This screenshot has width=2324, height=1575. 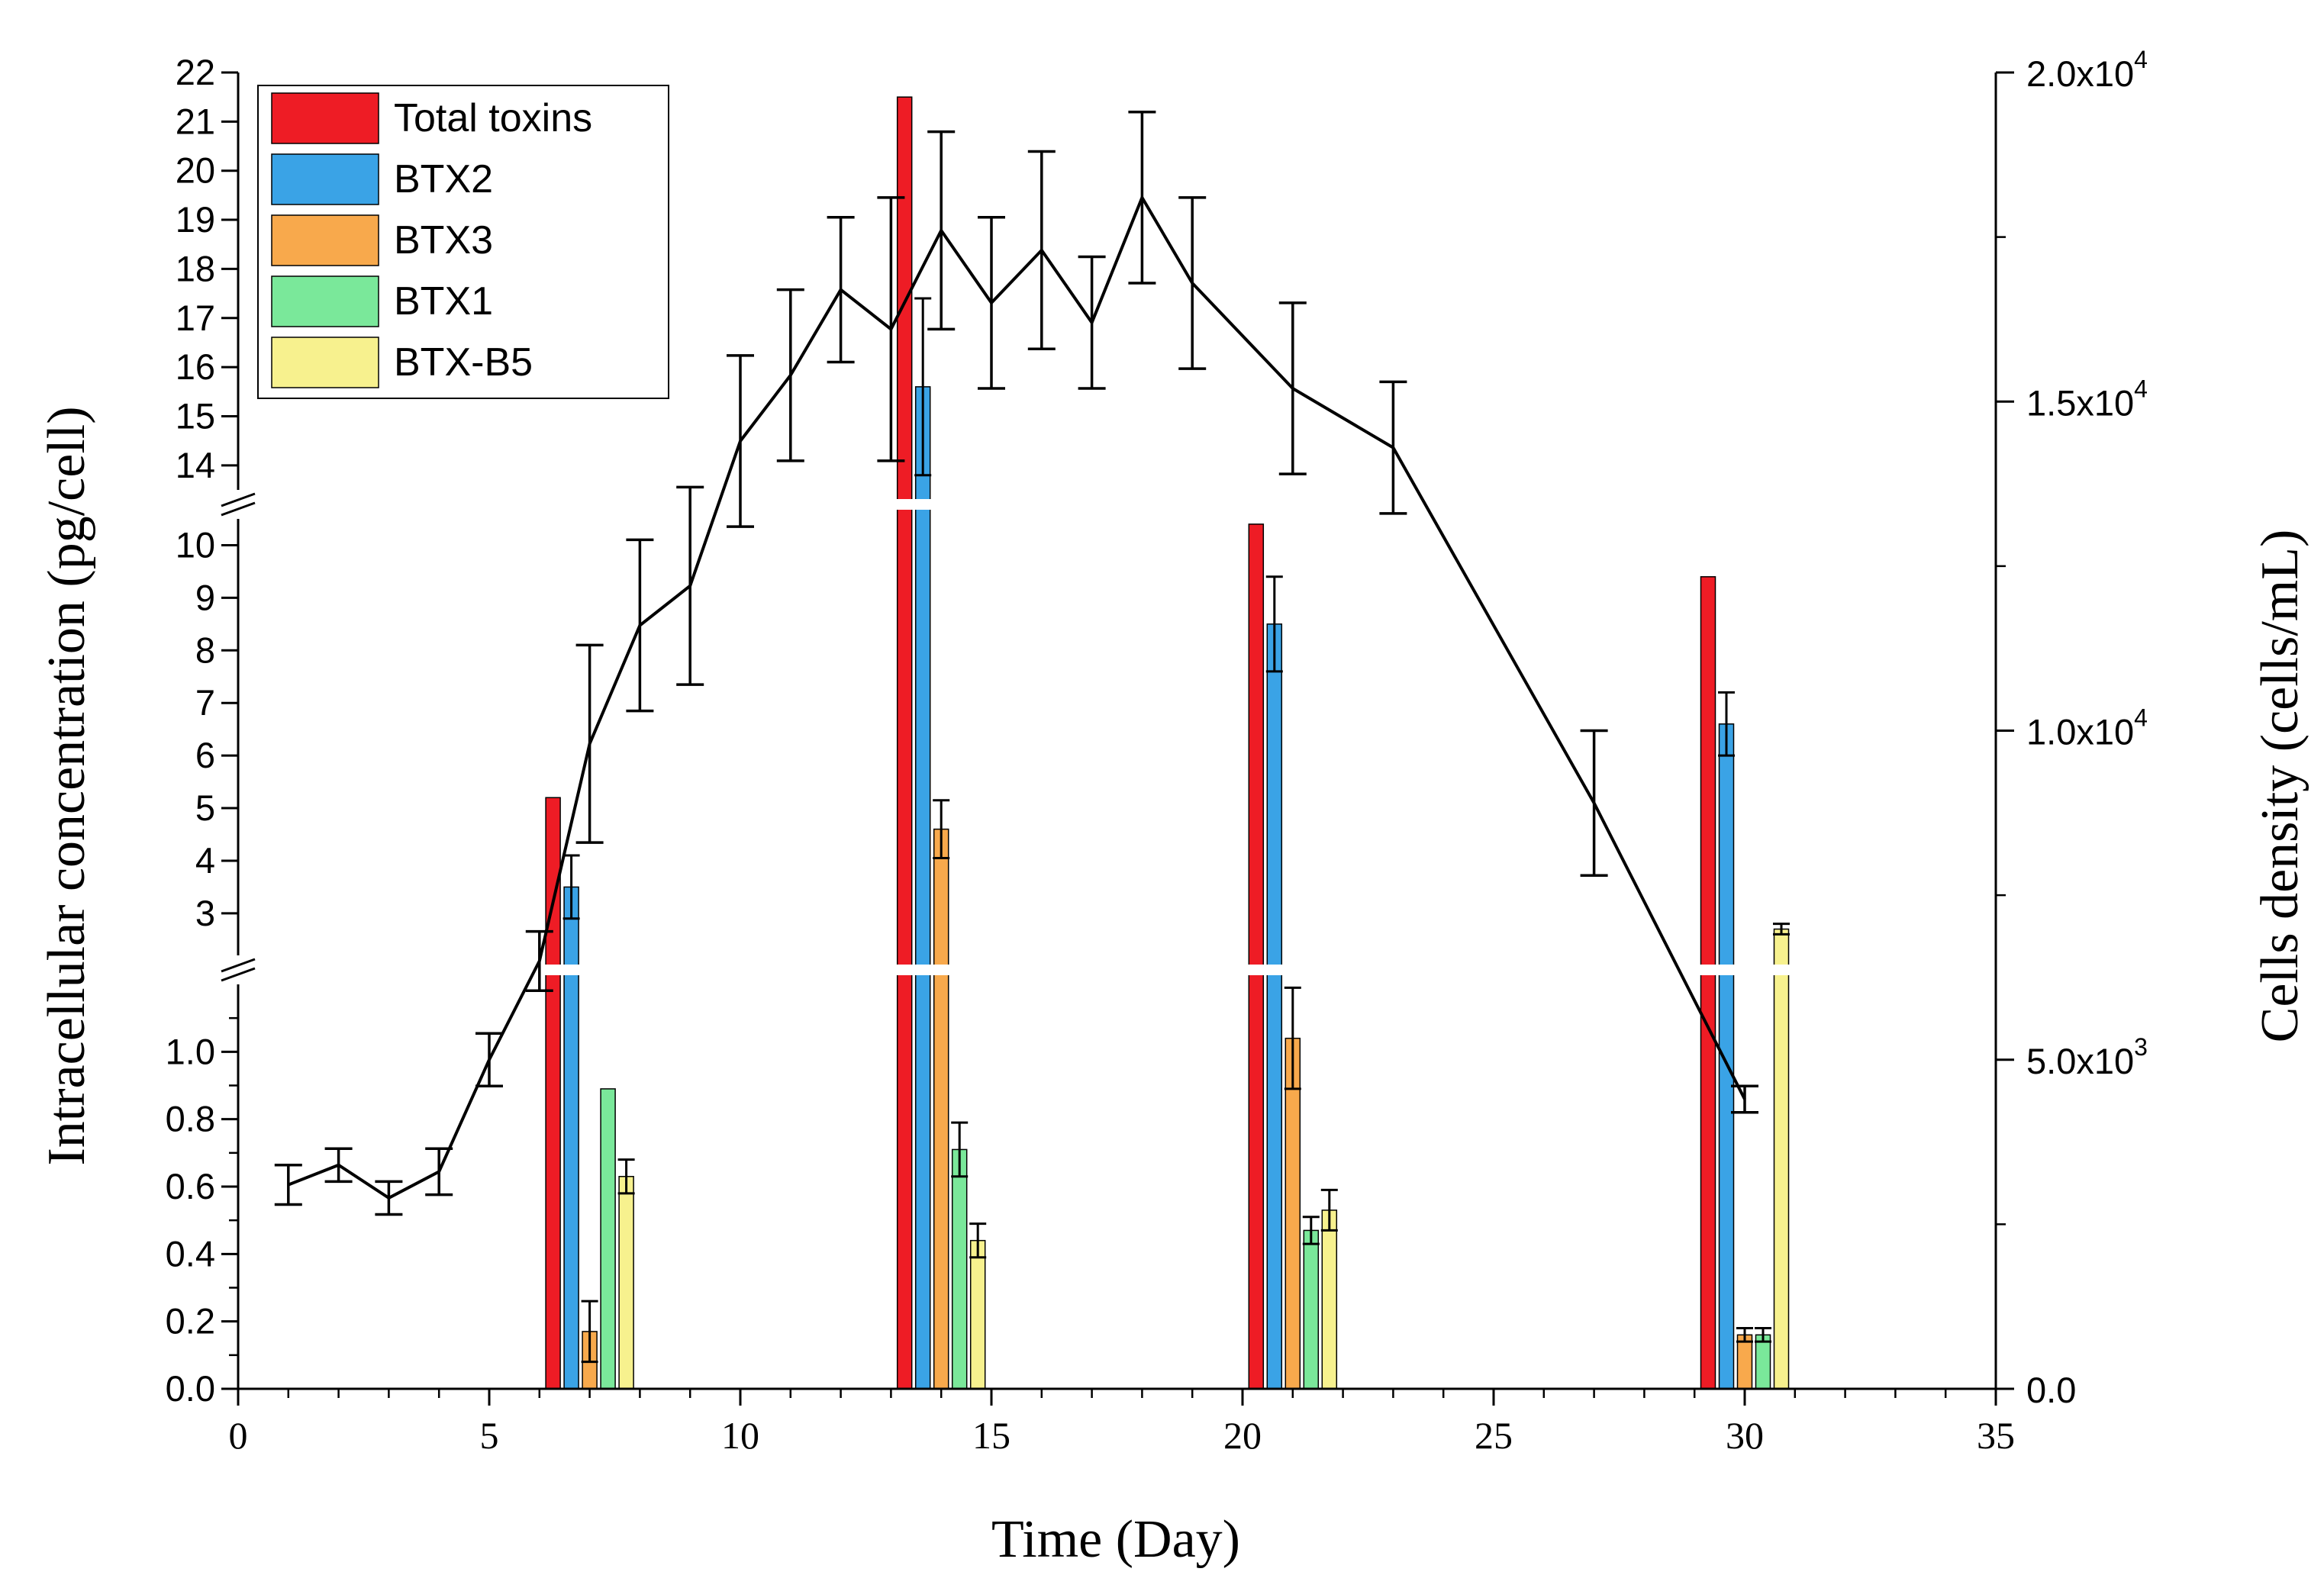 What do you see at coordinates (2280, 787) in the screenshot?
I see `y-axis-right-label: Cells density (cells/mL)` at bounding box center [2280, 787].